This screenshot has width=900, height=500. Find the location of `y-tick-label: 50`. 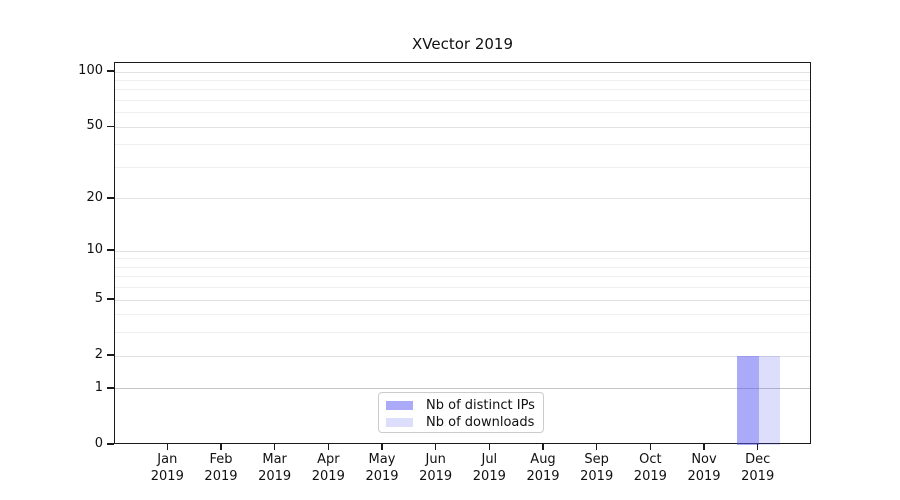

y-tick-label: 50 is located at coordinates (94, 126).